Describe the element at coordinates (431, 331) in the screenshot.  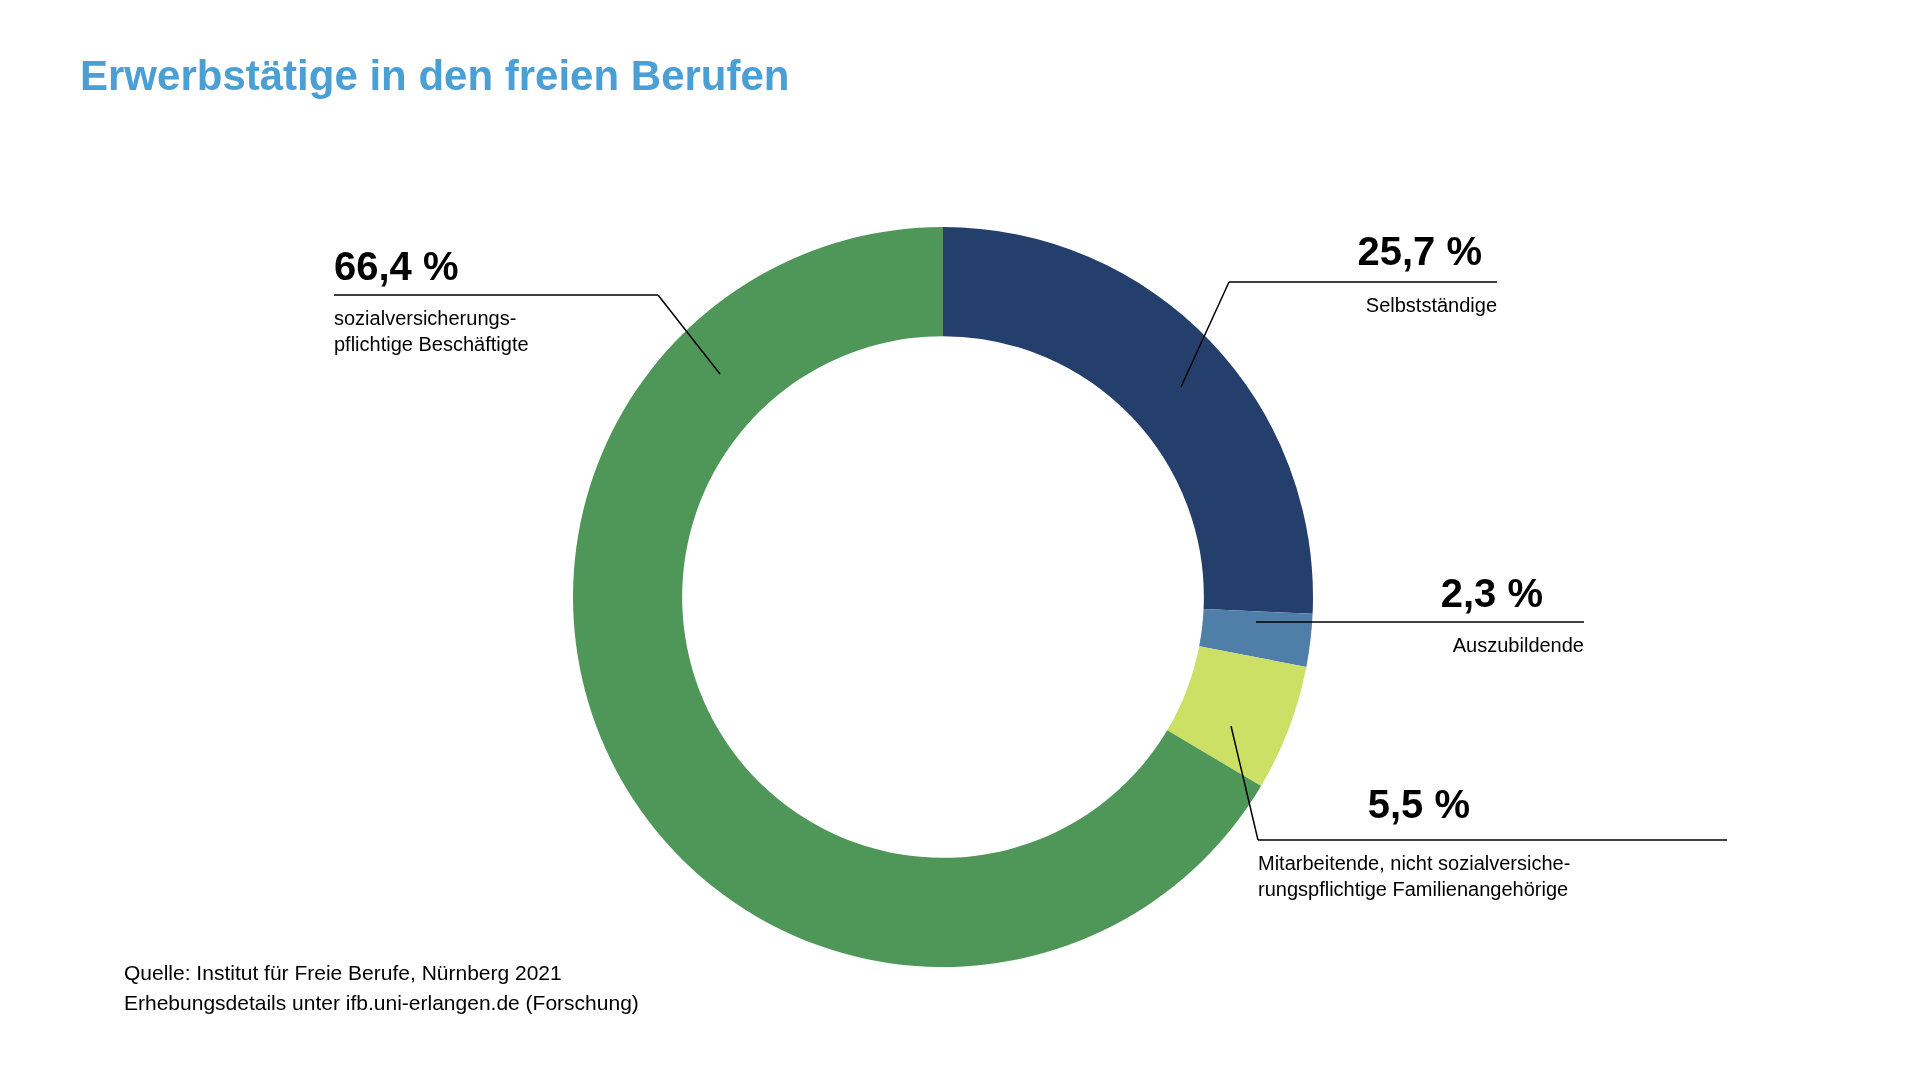
I see `slice-label: sozialversicherungs- pflichtige Beschäftigte` at that location.